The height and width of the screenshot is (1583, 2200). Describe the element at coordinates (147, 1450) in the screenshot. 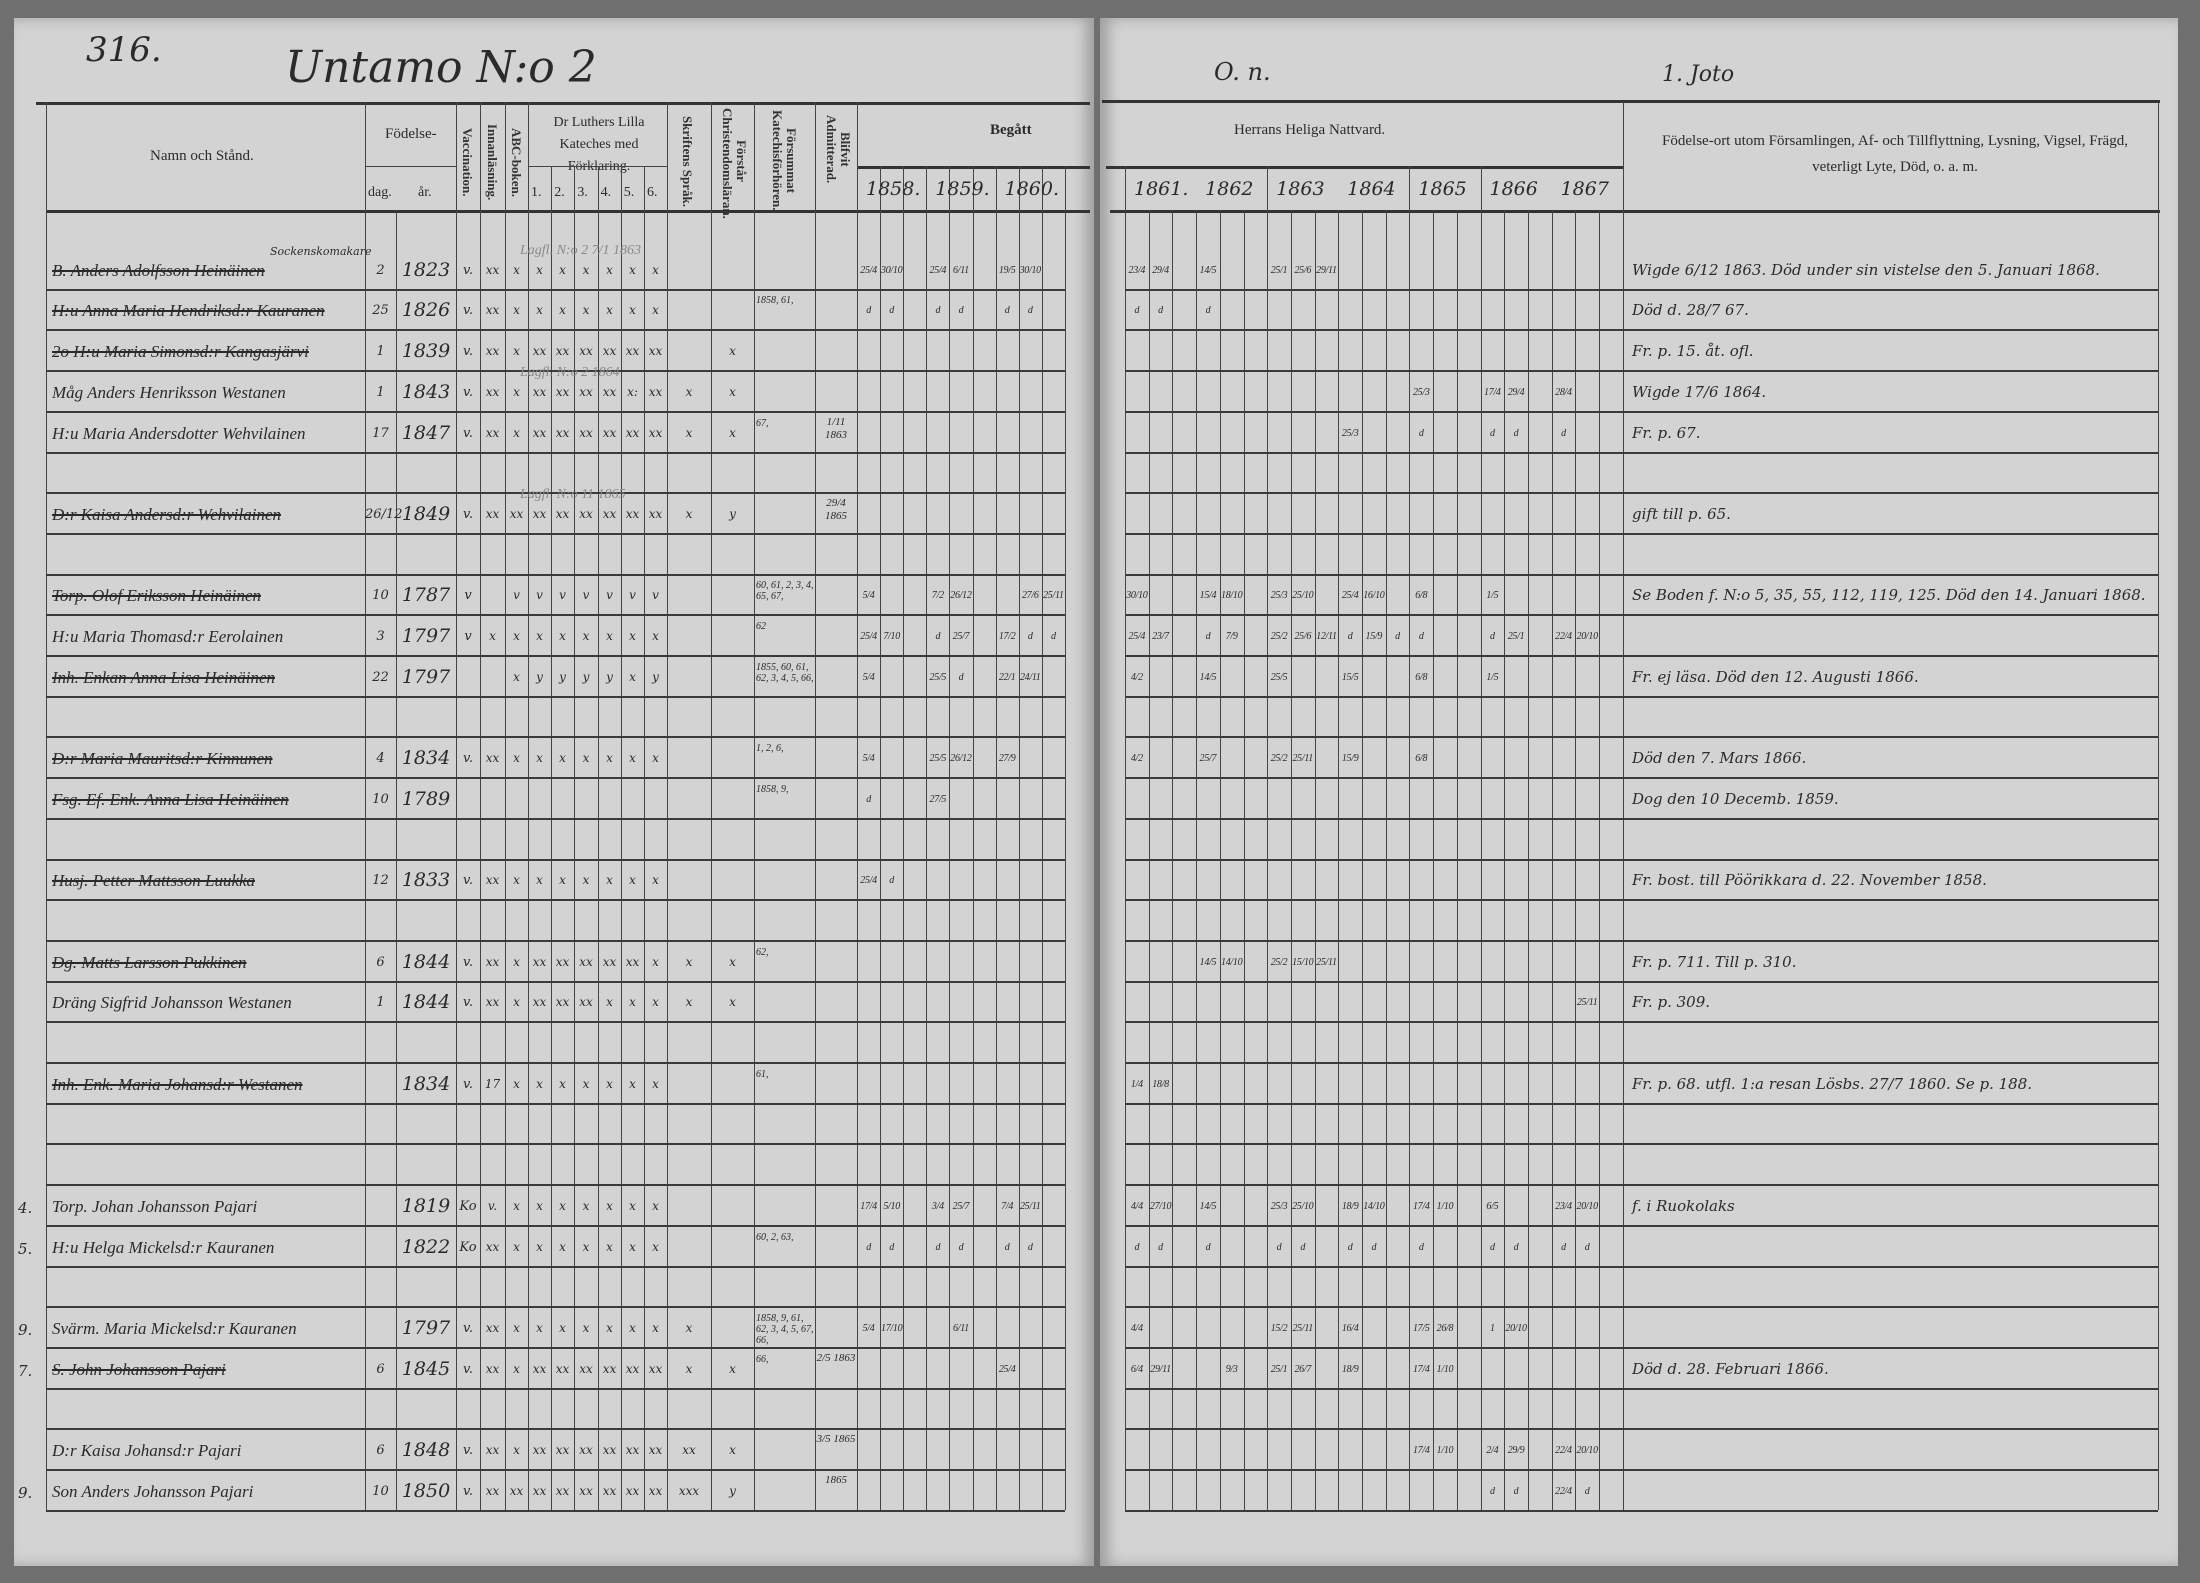

I see `person-name: D:r Kaisa Johansd:r Pajari` at that location.